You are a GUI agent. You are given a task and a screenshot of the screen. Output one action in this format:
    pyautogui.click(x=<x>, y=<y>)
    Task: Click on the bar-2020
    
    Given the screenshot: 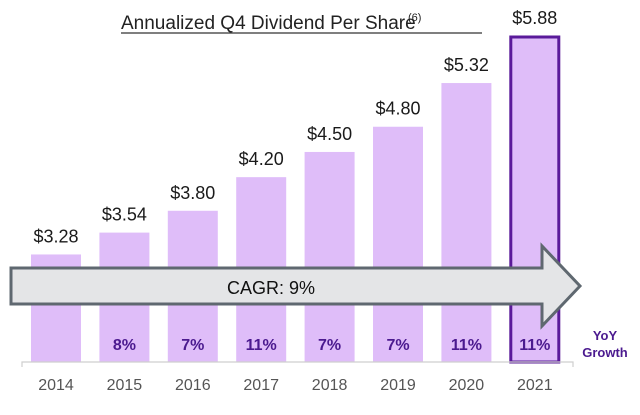 What is the action you would take?
    pyautogui.click(x=466, y=222)
    